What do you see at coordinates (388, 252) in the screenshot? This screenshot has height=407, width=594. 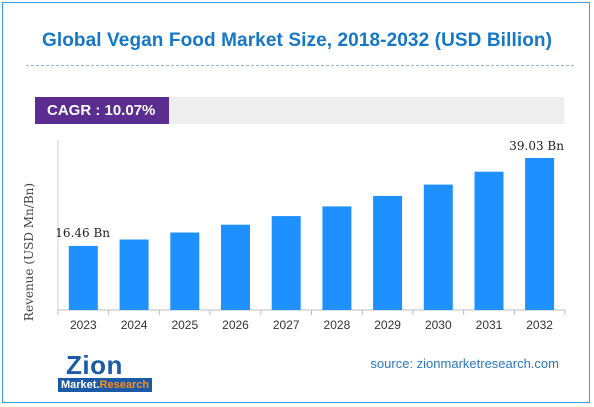 I see `bar-2029` at bounding box center [388, 252].